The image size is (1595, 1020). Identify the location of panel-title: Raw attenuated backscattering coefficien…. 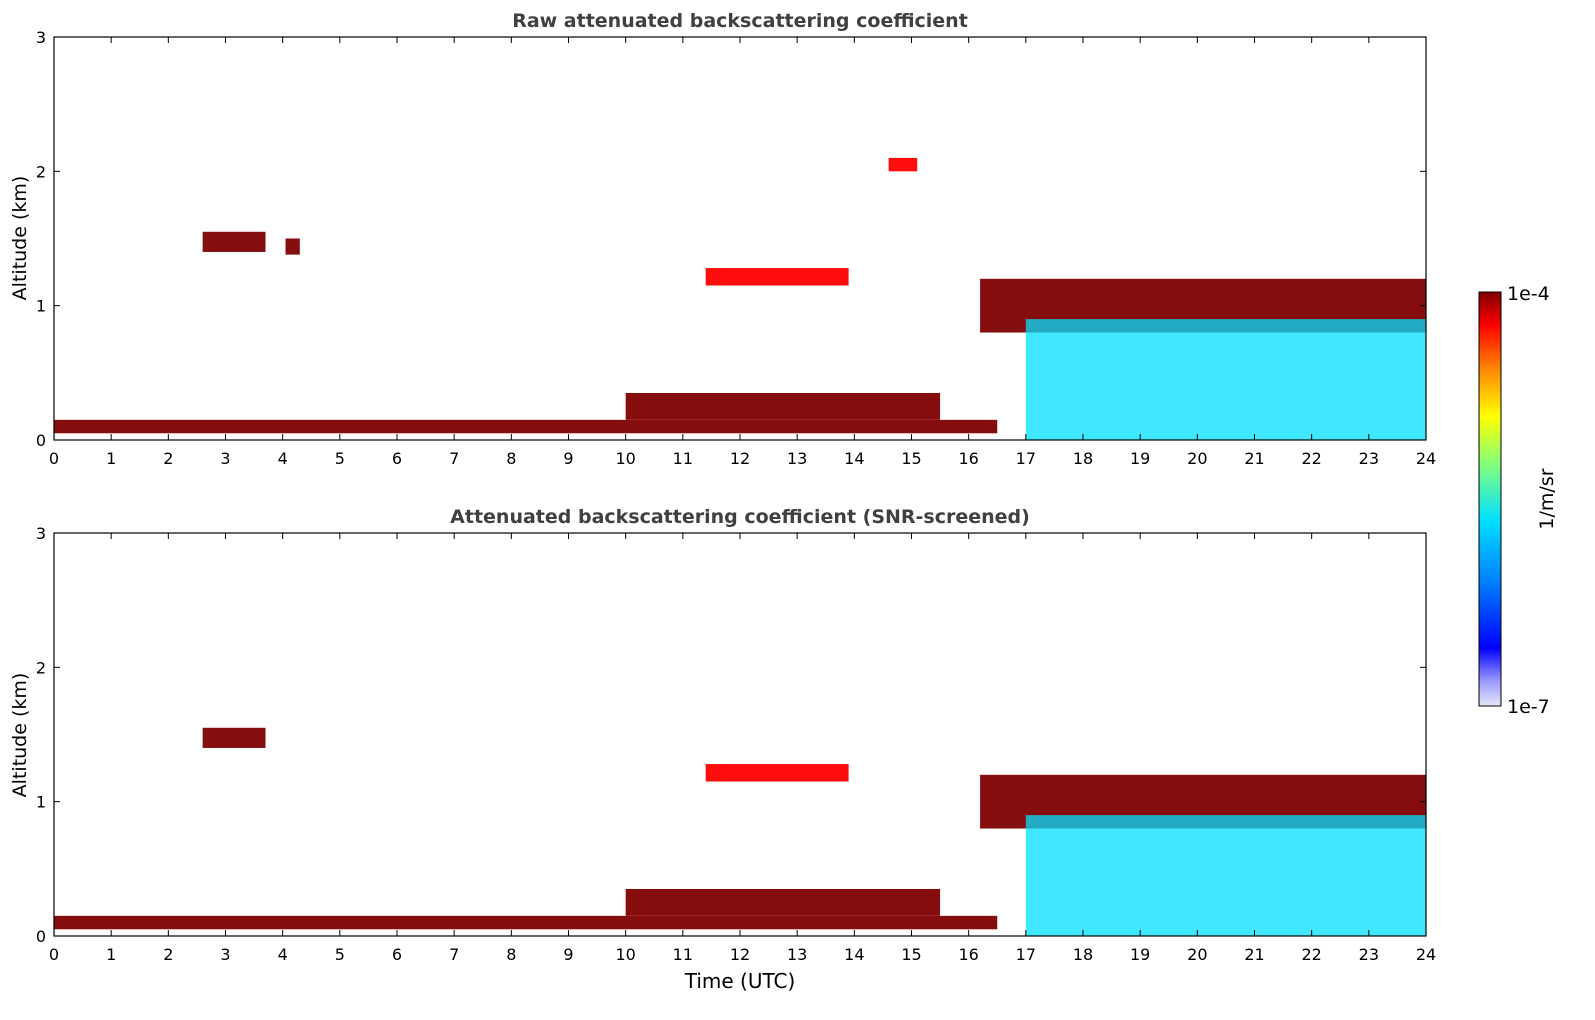
(740, 21).